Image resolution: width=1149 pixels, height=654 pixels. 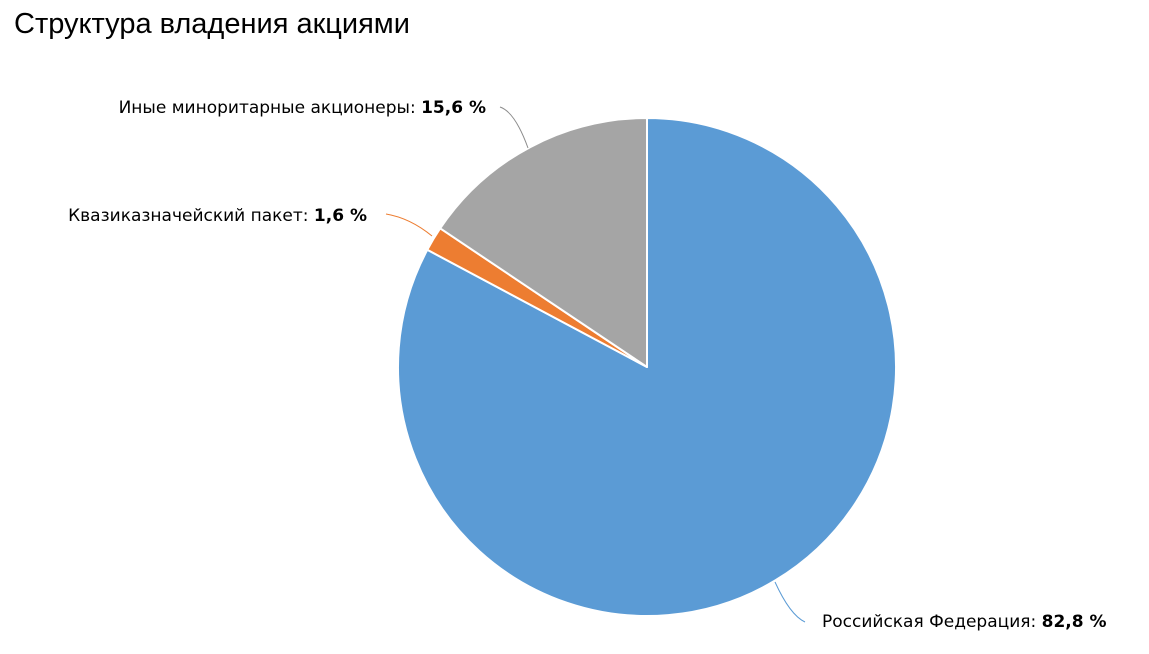 I want to click on value-label: 15,6 %, so click(x=453, y=108).